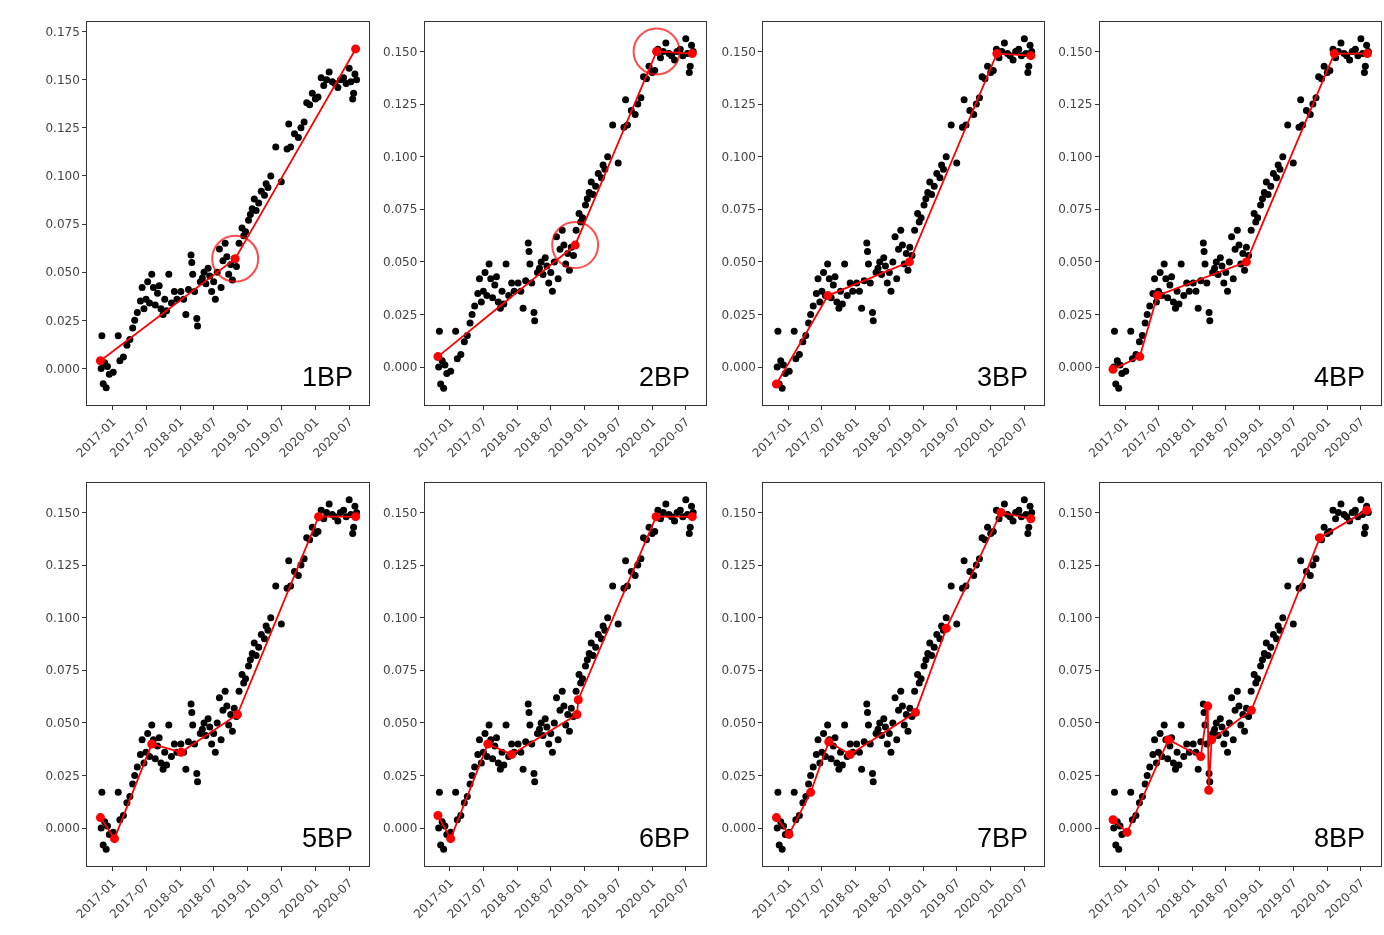  I want to click on annotation: 4BP, so click(1340, 377).